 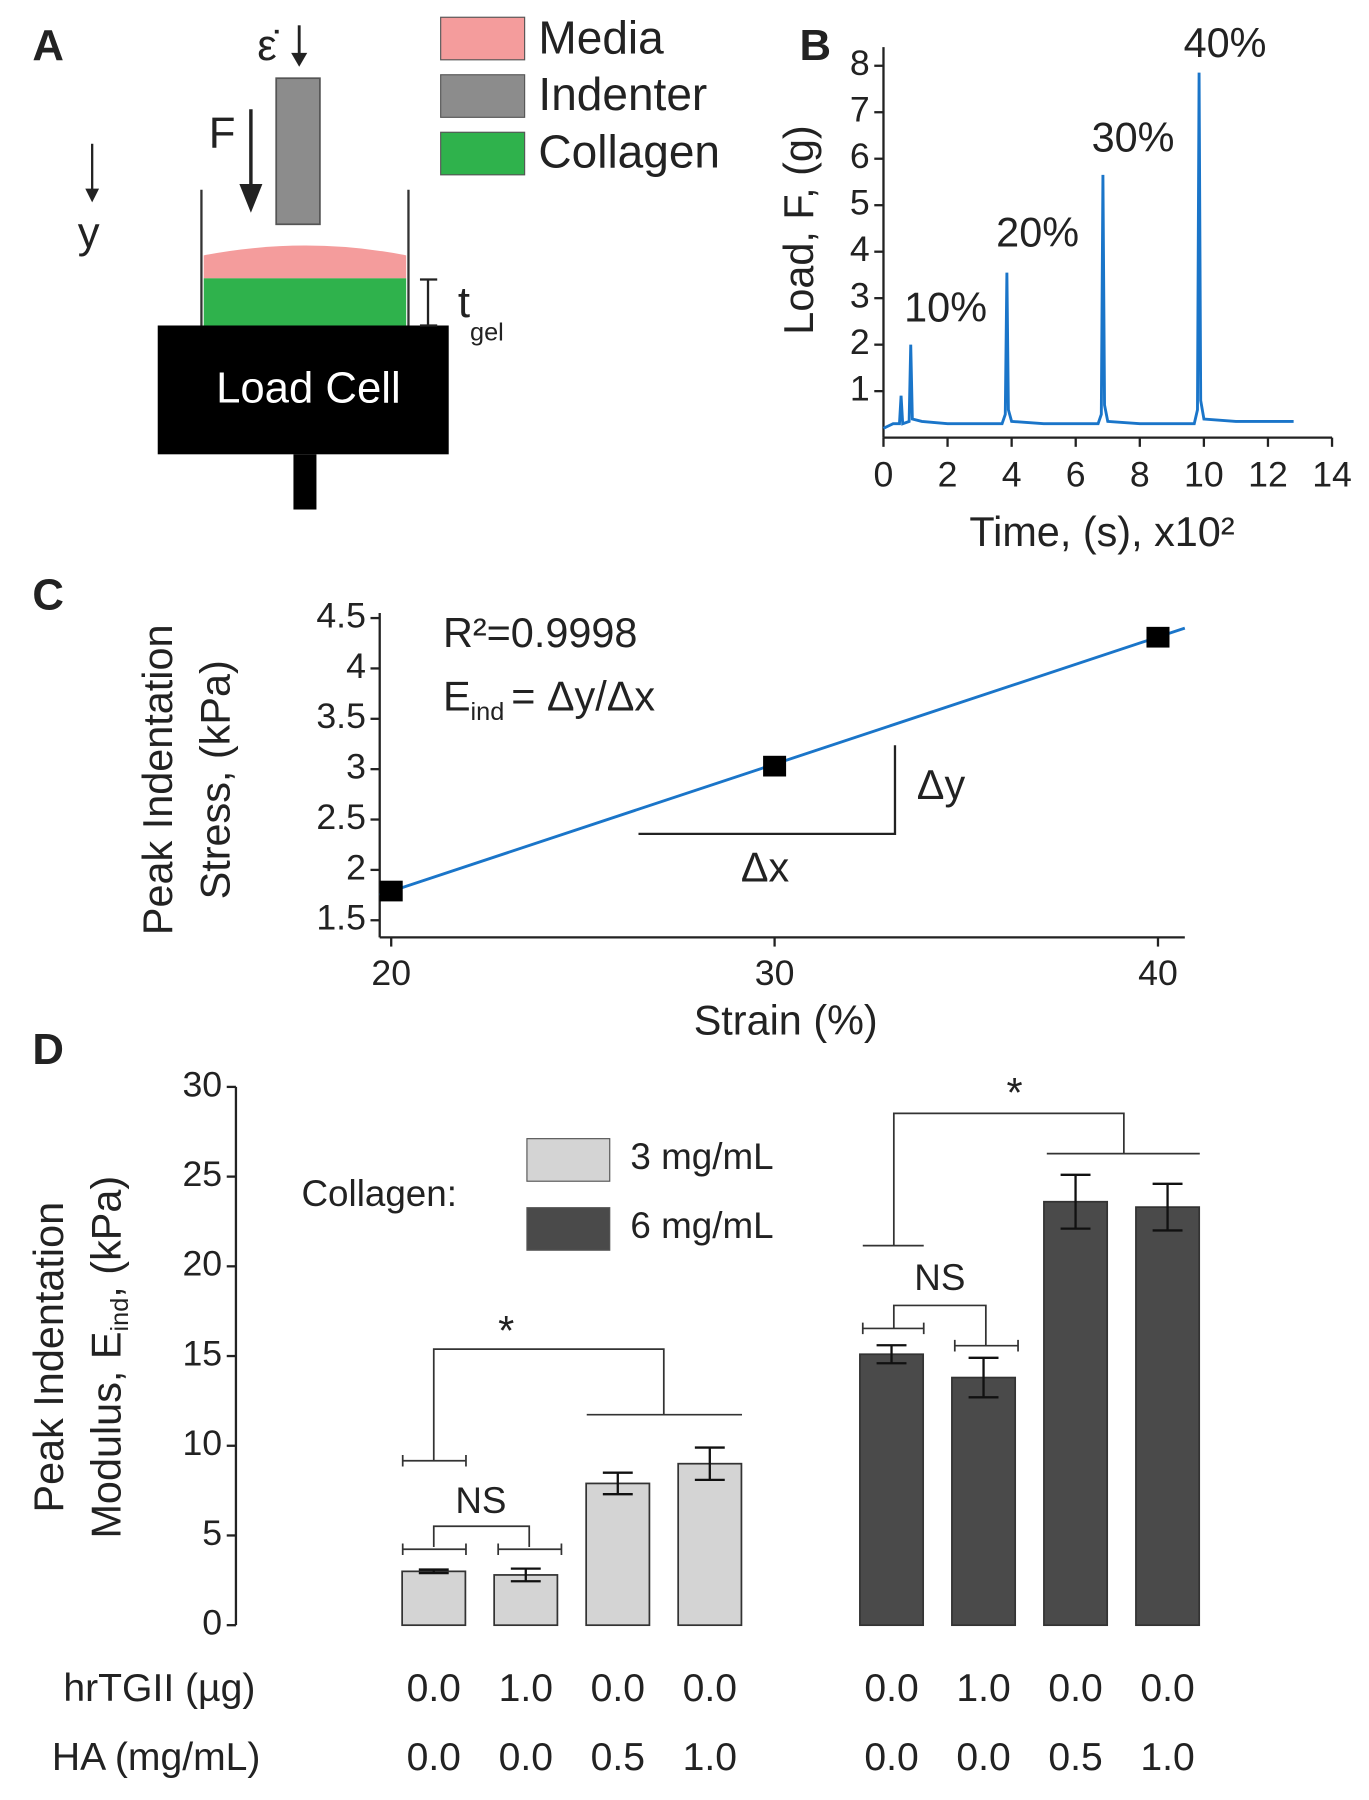 What do you see at coordinates (488, 712) in the screenshot?
I see `annotation-subscript: ind` at bounding box center [488, 712].